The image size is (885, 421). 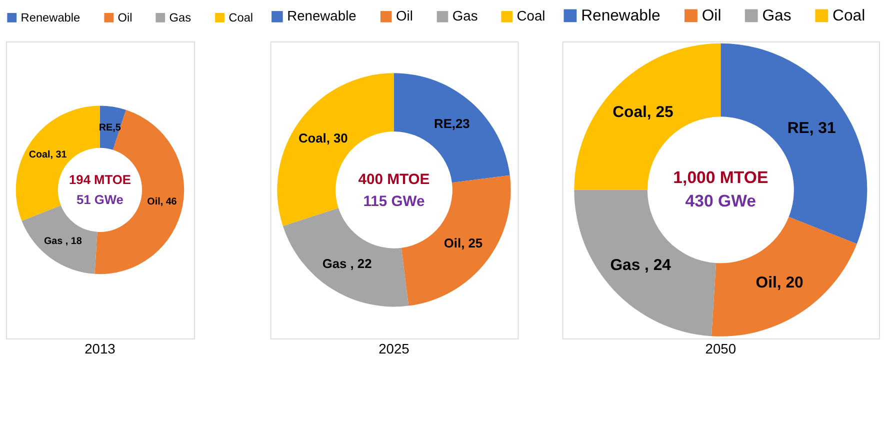 I want to click on text: 1,000 MTOE, so click(x=720, y=177).